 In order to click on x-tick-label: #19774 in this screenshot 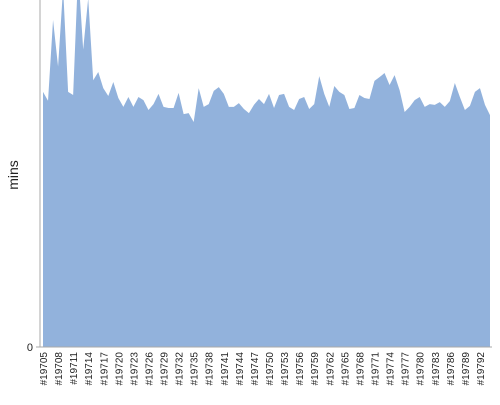, I will do `click(391, 369)`.